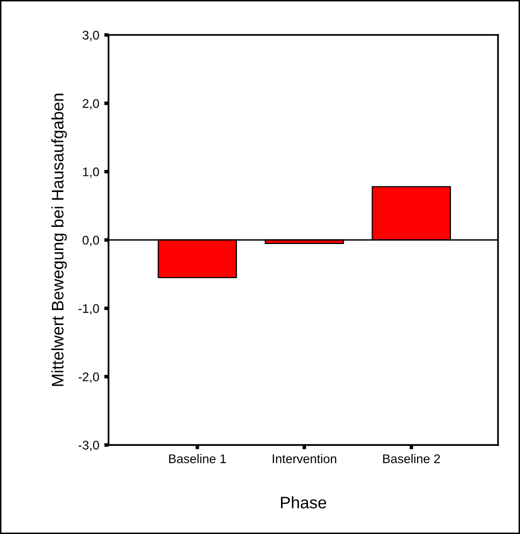 This screenshot has height=534, width=520. What do you see at coordinates (91, 36) in the screenshot?
I see `y-tick-label: 3,0` at bounding box center [91, 36].